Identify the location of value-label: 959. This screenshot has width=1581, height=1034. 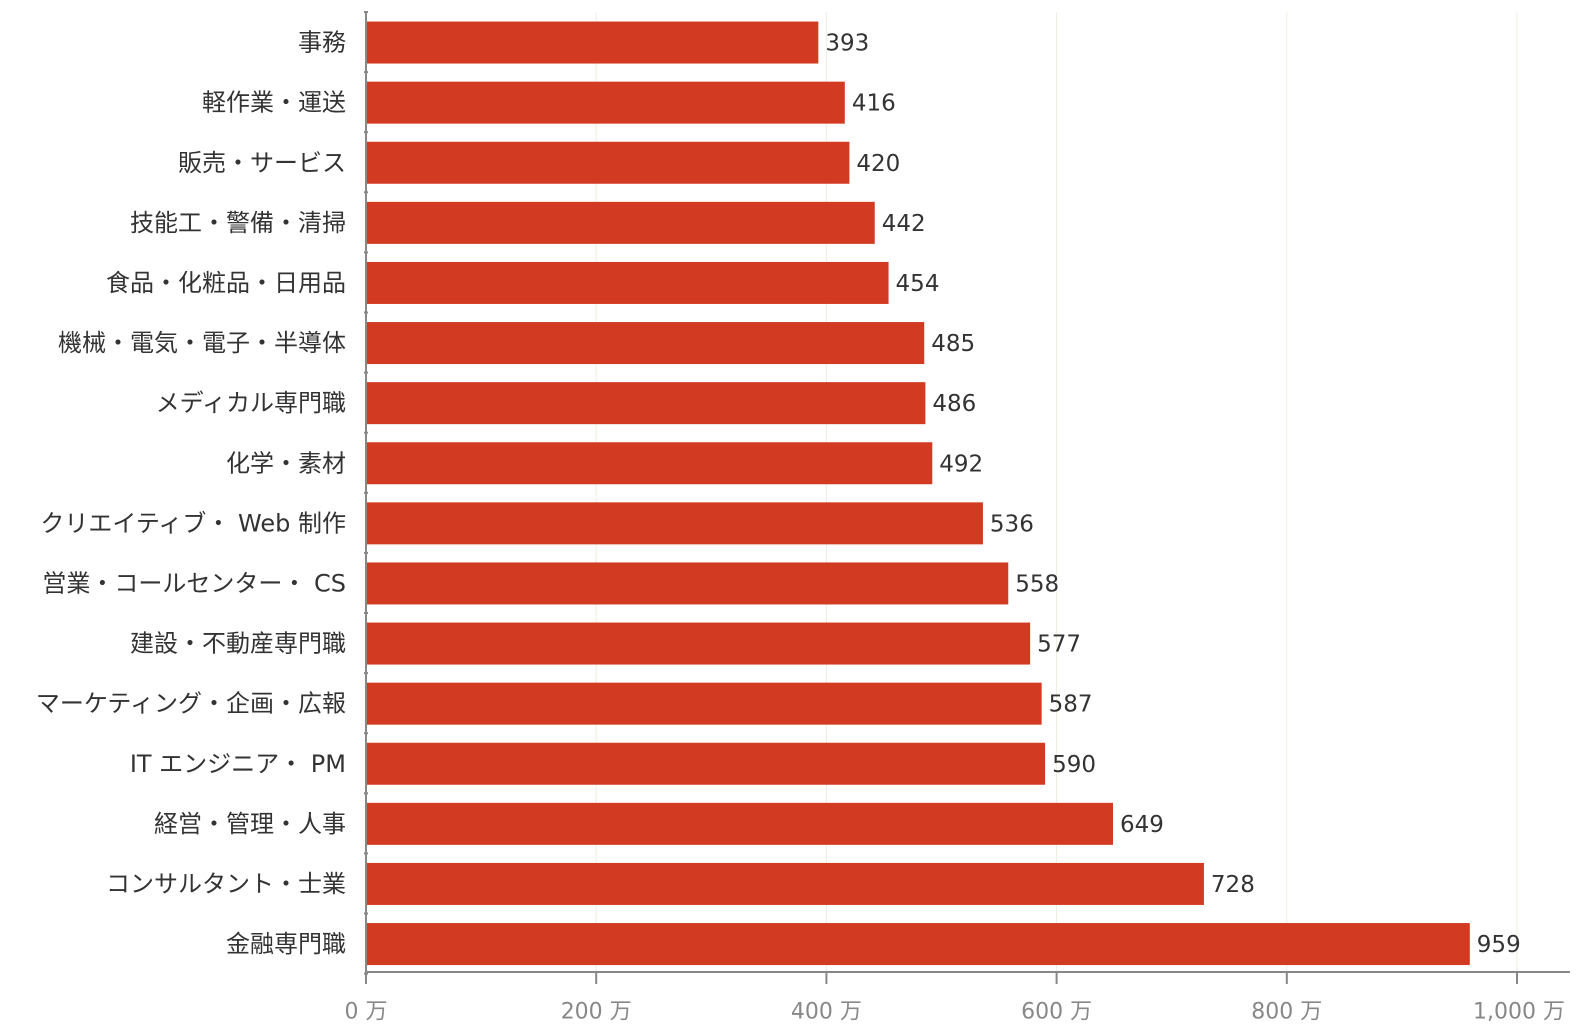
(1499, 945).